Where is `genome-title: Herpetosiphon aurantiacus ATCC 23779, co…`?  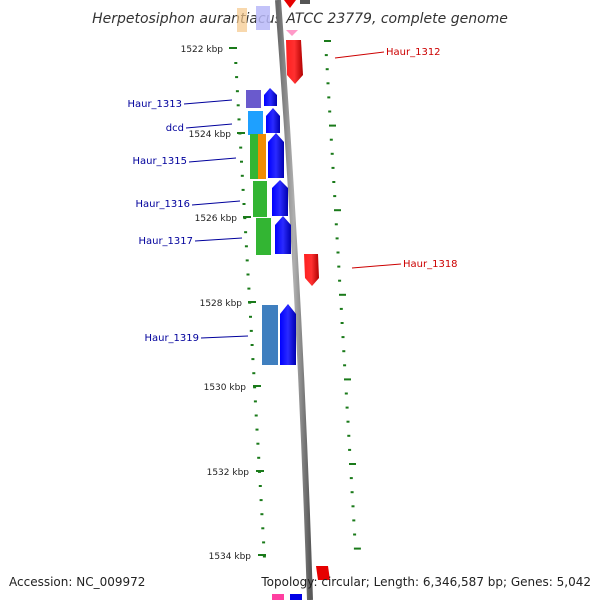 genome-title: Herpetosiphon aurantiacus ATCC 23779, co… is located at coordinates (300, 19).